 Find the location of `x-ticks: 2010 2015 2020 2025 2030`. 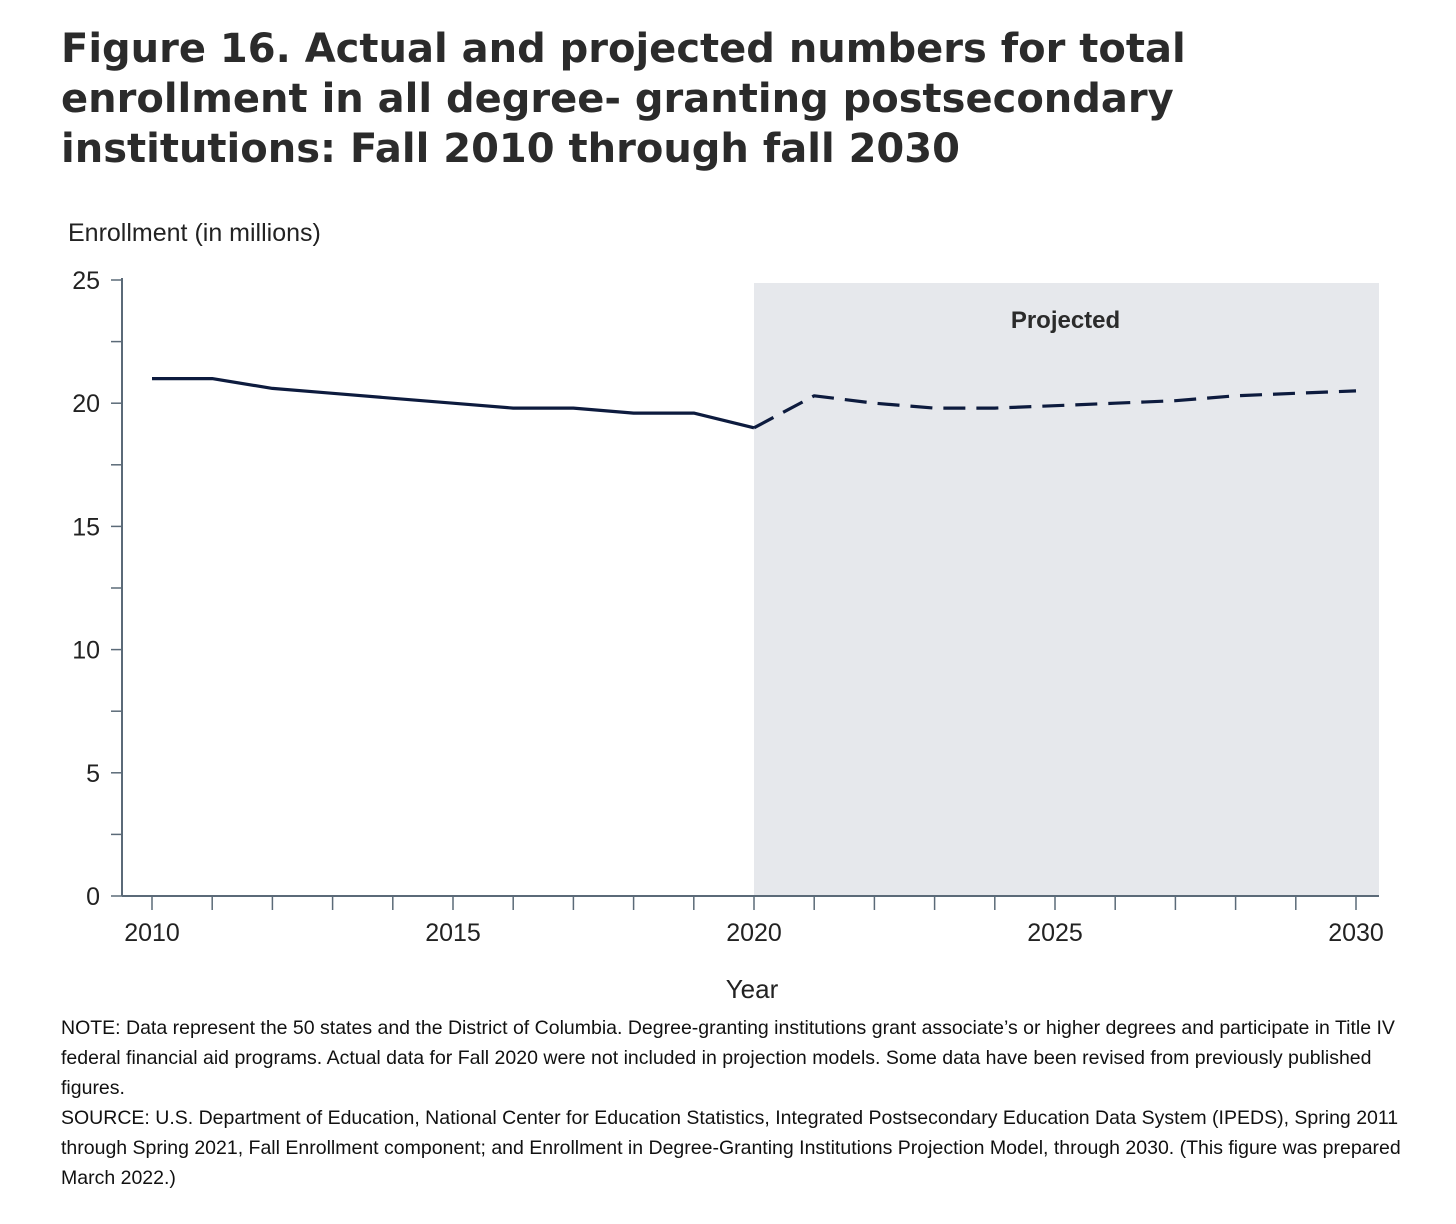

x-ticks: 2010 2015 2020 2025 2030 is located at coordinates (754, 921).